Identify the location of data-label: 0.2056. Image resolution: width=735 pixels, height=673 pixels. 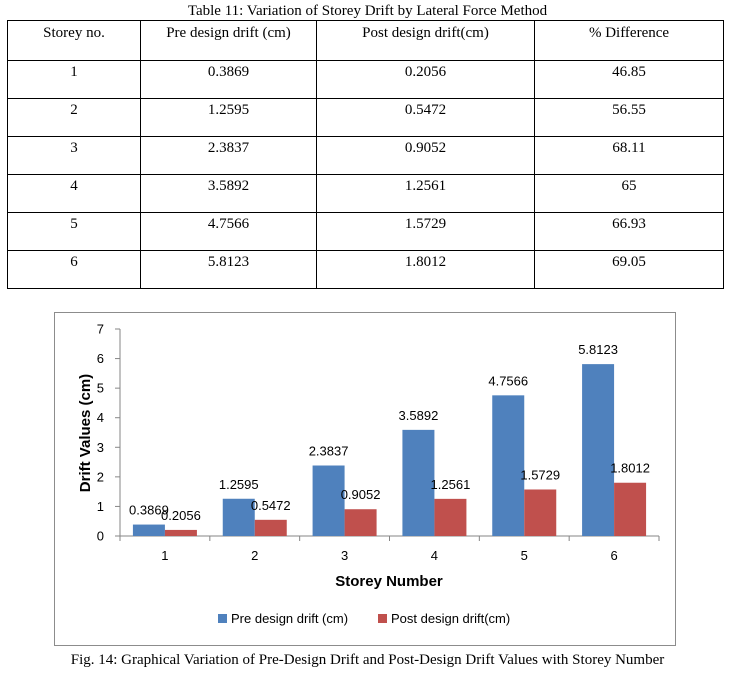
(181, 515).